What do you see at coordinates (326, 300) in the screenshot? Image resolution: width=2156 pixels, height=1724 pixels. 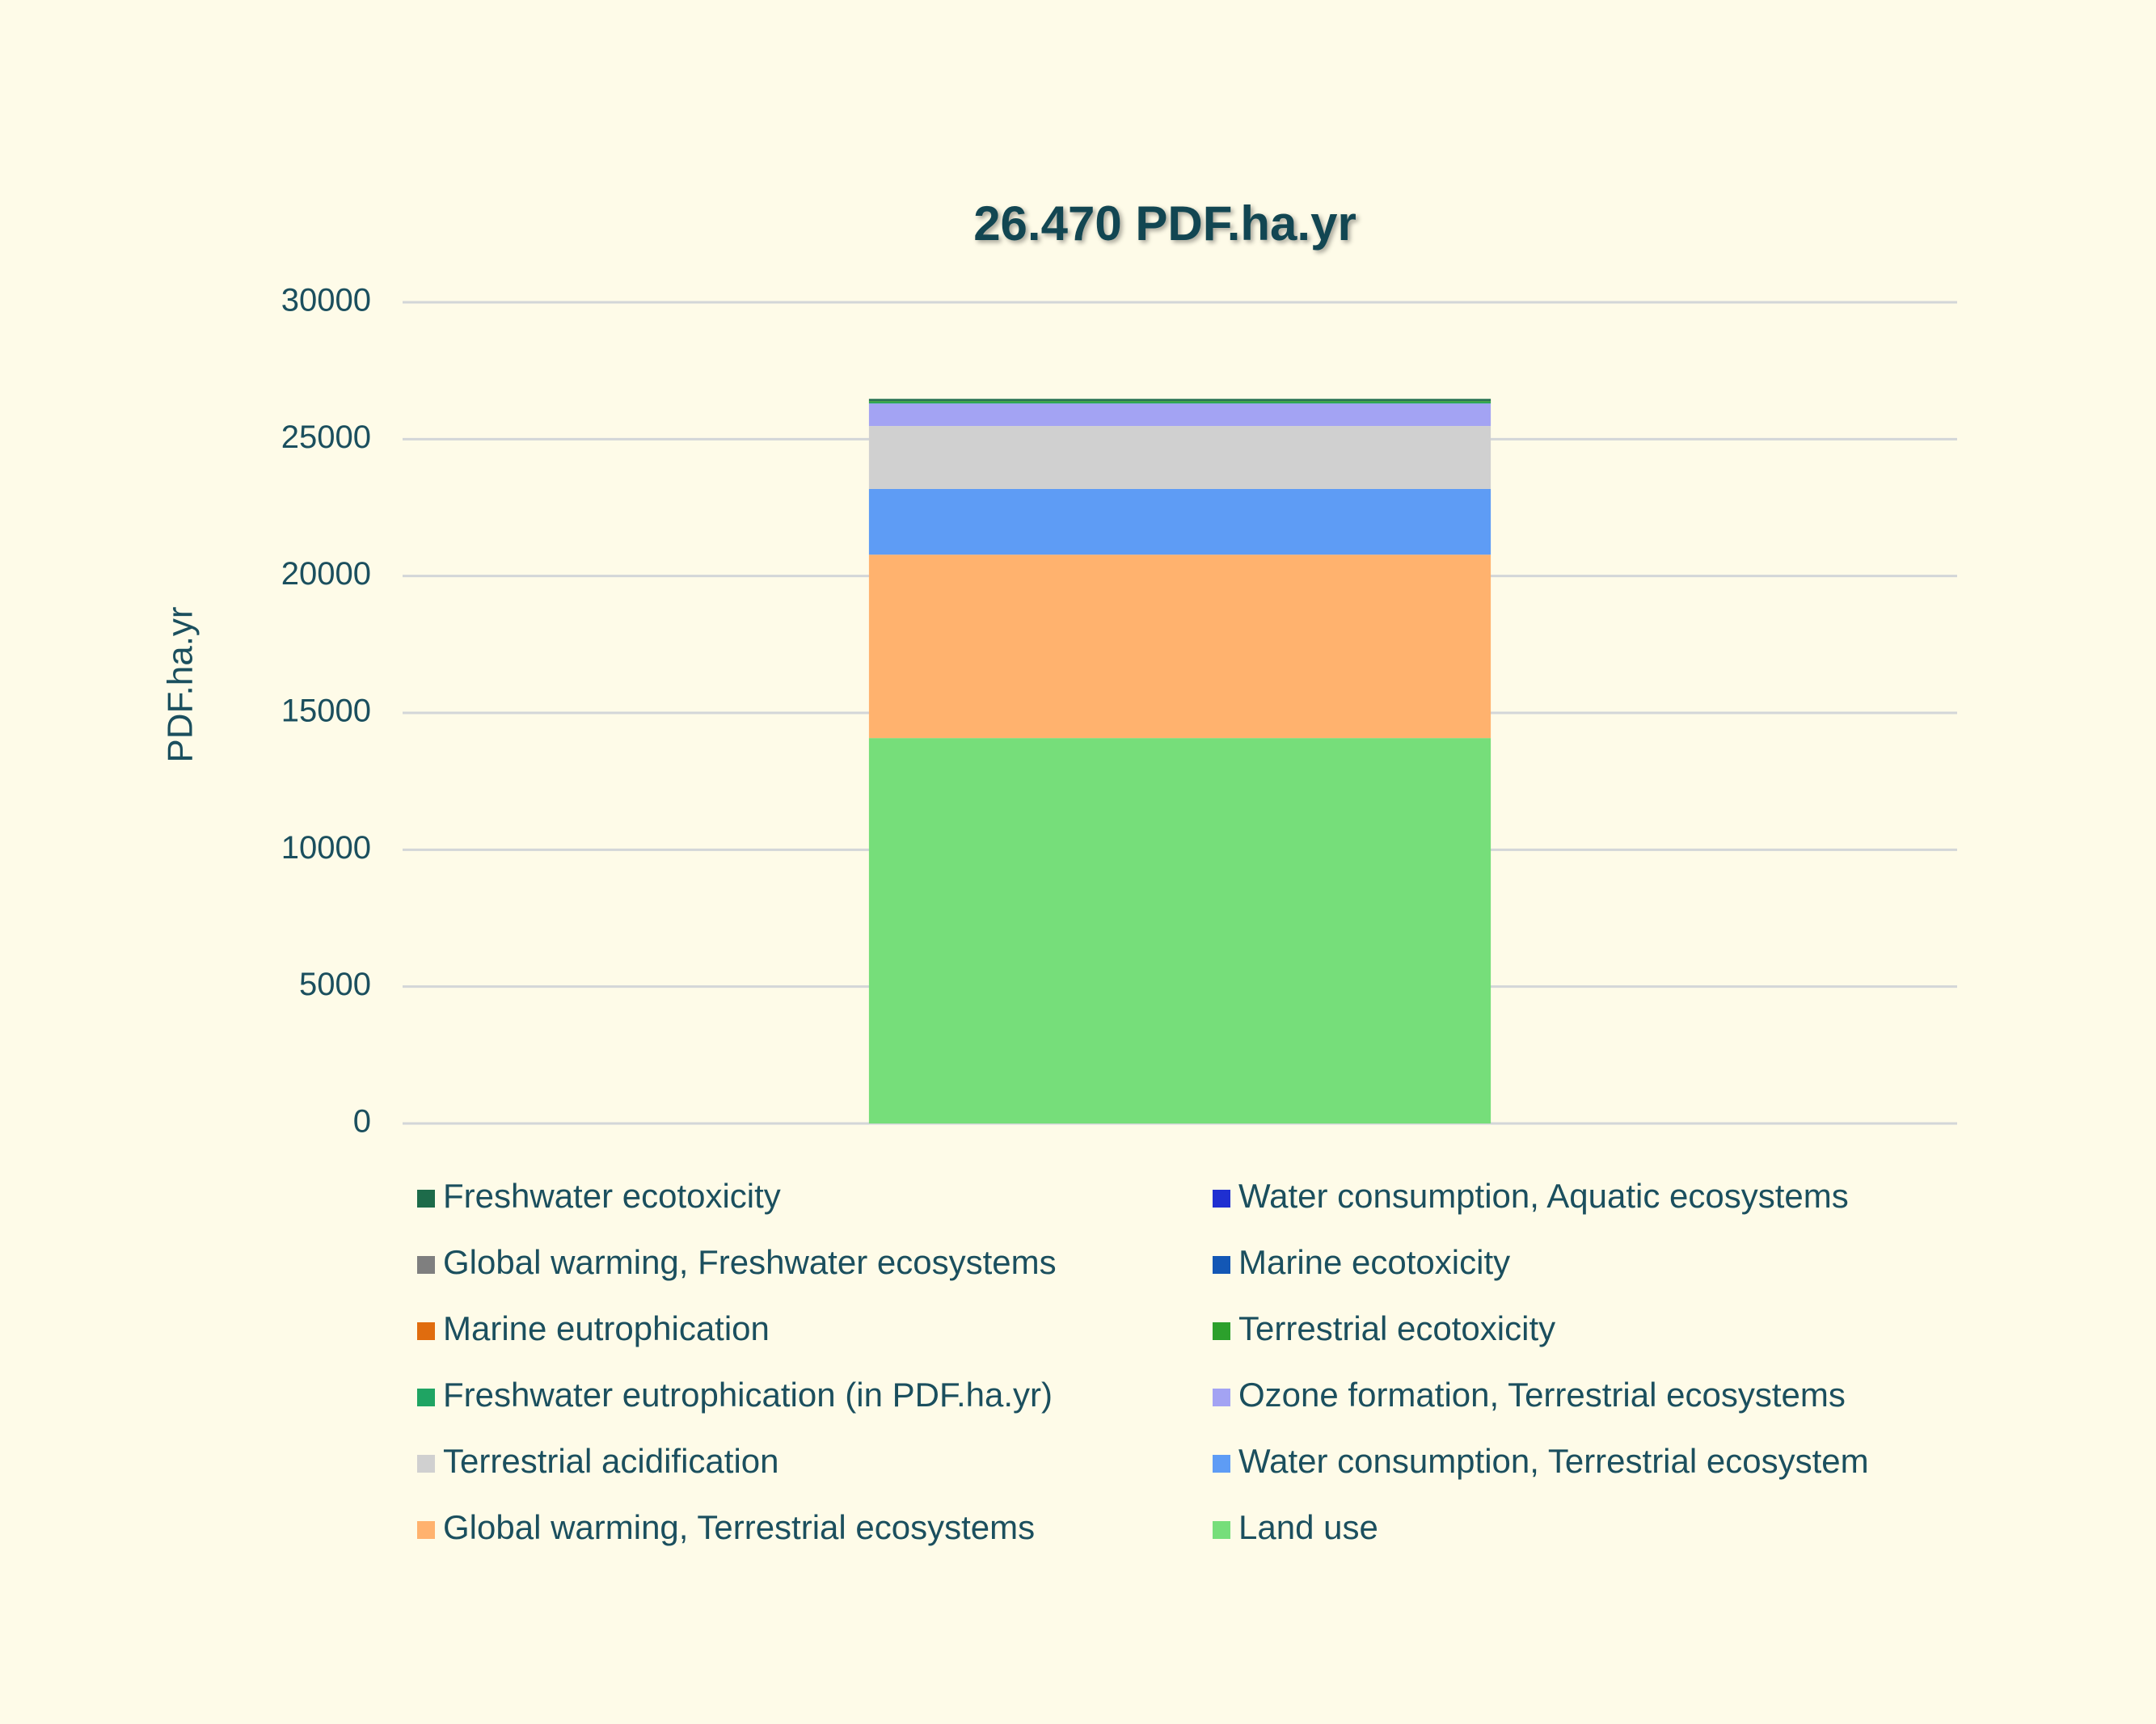 I see `y-tick-label: 30000` at bounding box center [326, 300].